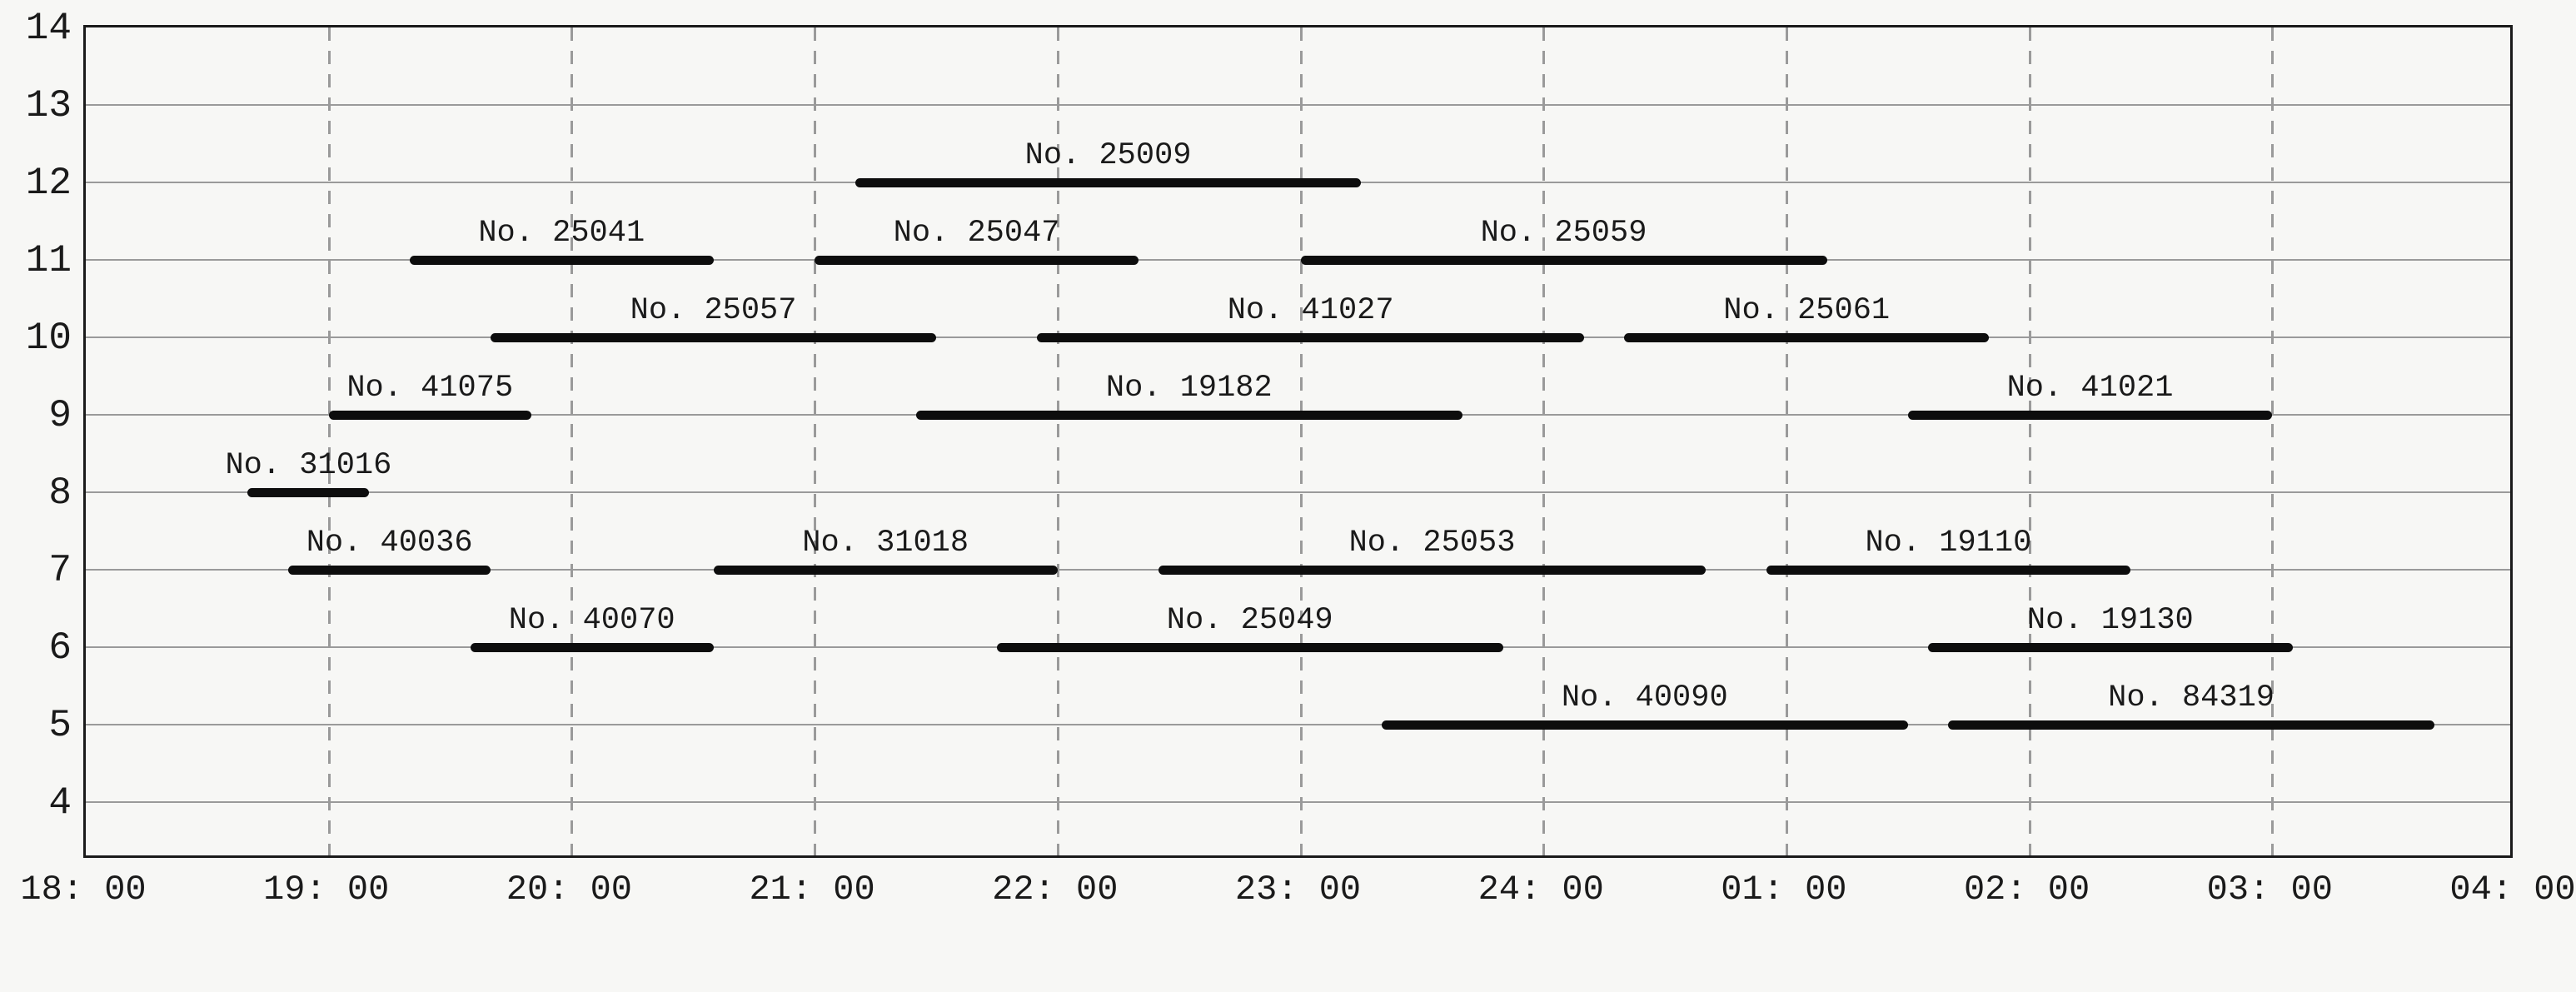 Image resolution: width=2576 pixels, height=992 pixels. Describe the element at coordinates (48, 105) in the screenshot. I see `y-tick-label-13: 13` at that location.